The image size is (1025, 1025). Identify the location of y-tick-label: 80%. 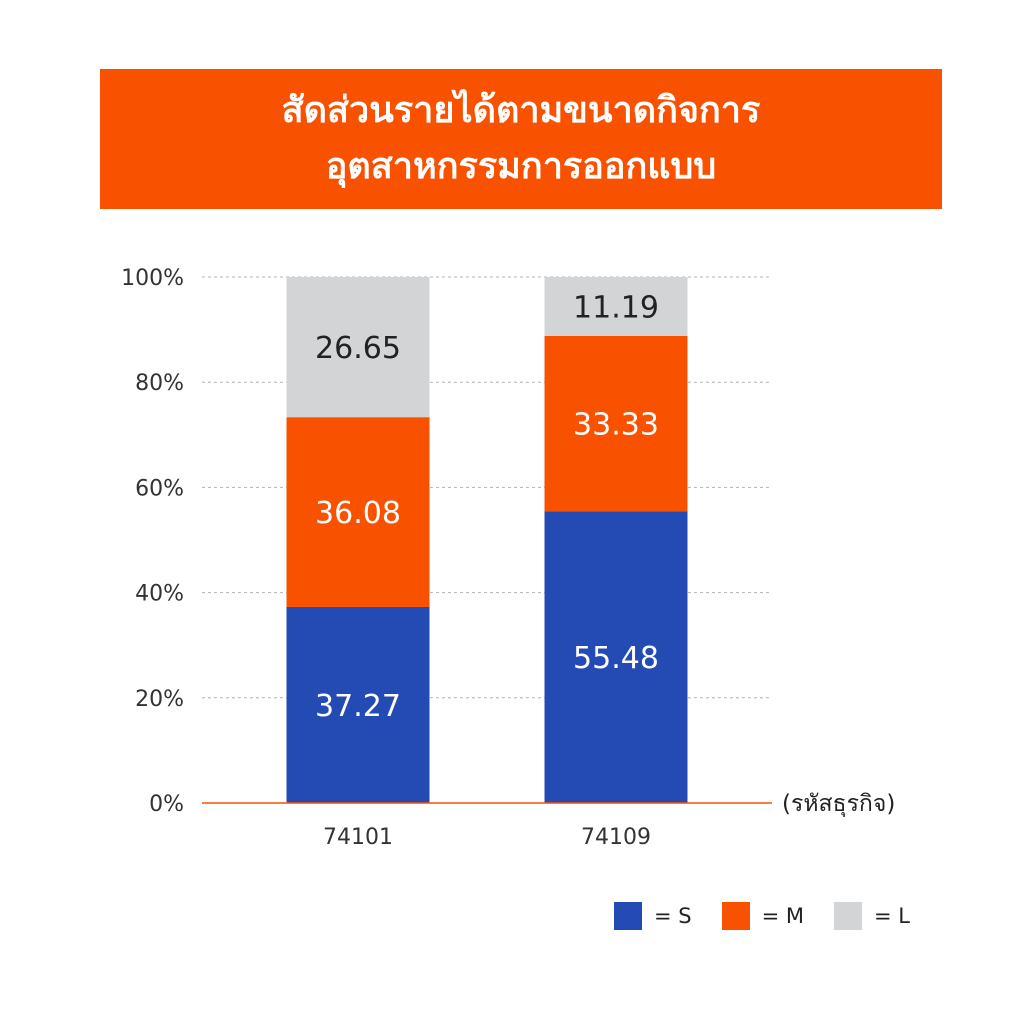
(159, 383).